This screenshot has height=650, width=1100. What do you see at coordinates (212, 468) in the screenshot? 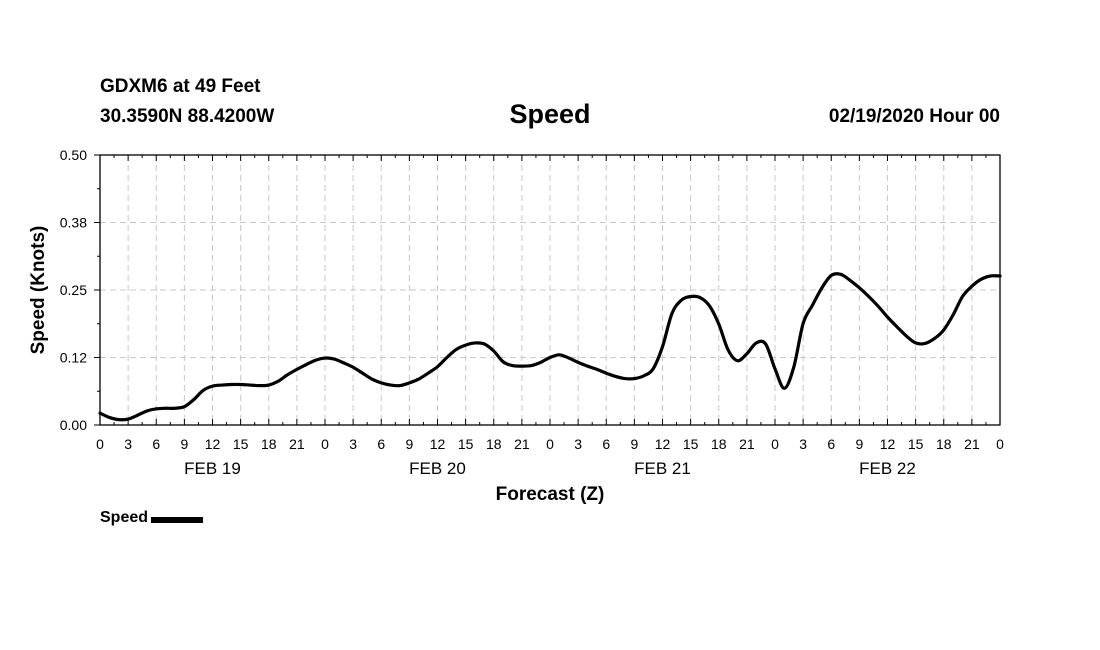
I see `day-label: FEB 19` at bounding box center [212, 468].